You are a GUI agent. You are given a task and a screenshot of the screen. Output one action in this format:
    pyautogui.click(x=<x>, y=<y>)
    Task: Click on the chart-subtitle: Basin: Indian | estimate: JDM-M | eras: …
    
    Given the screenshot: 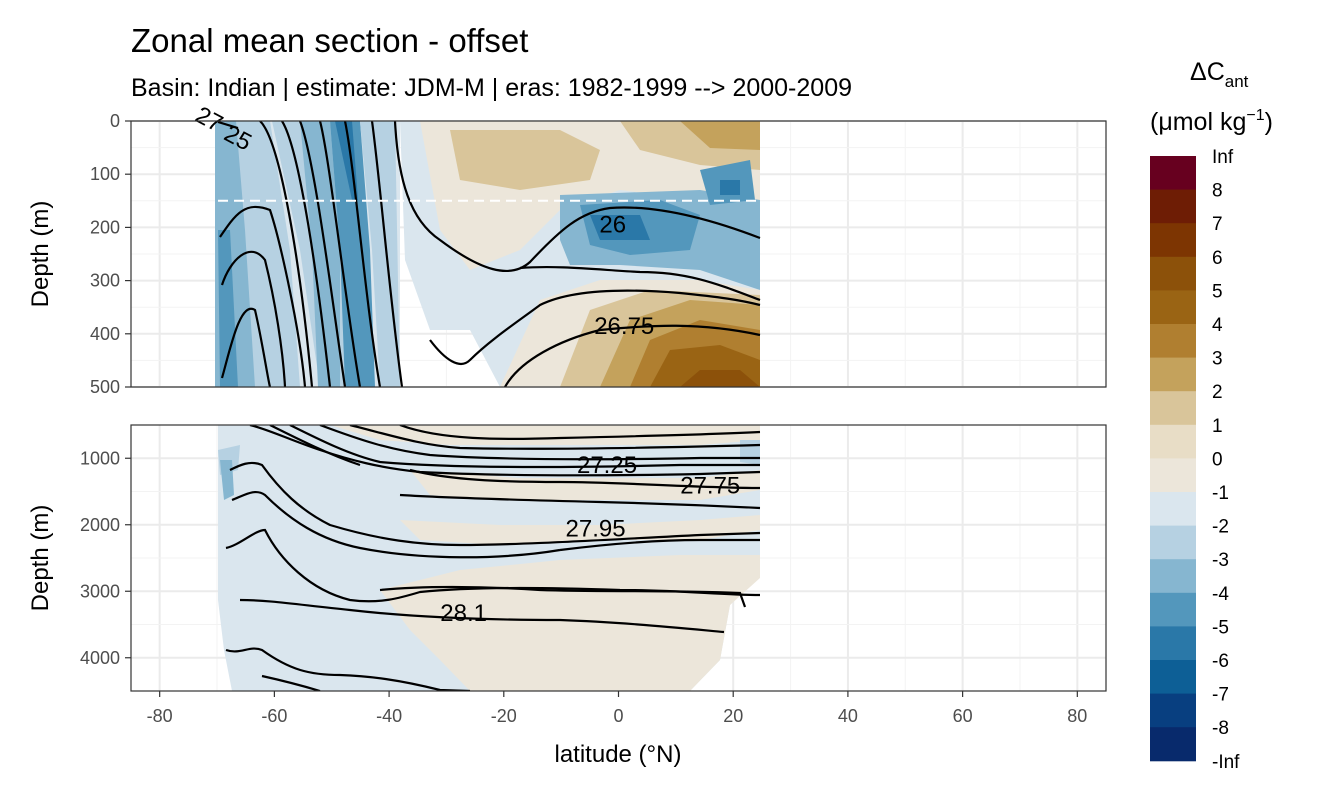 What is the action you would take?
    pyautogui.click(x=491, y=88)
    